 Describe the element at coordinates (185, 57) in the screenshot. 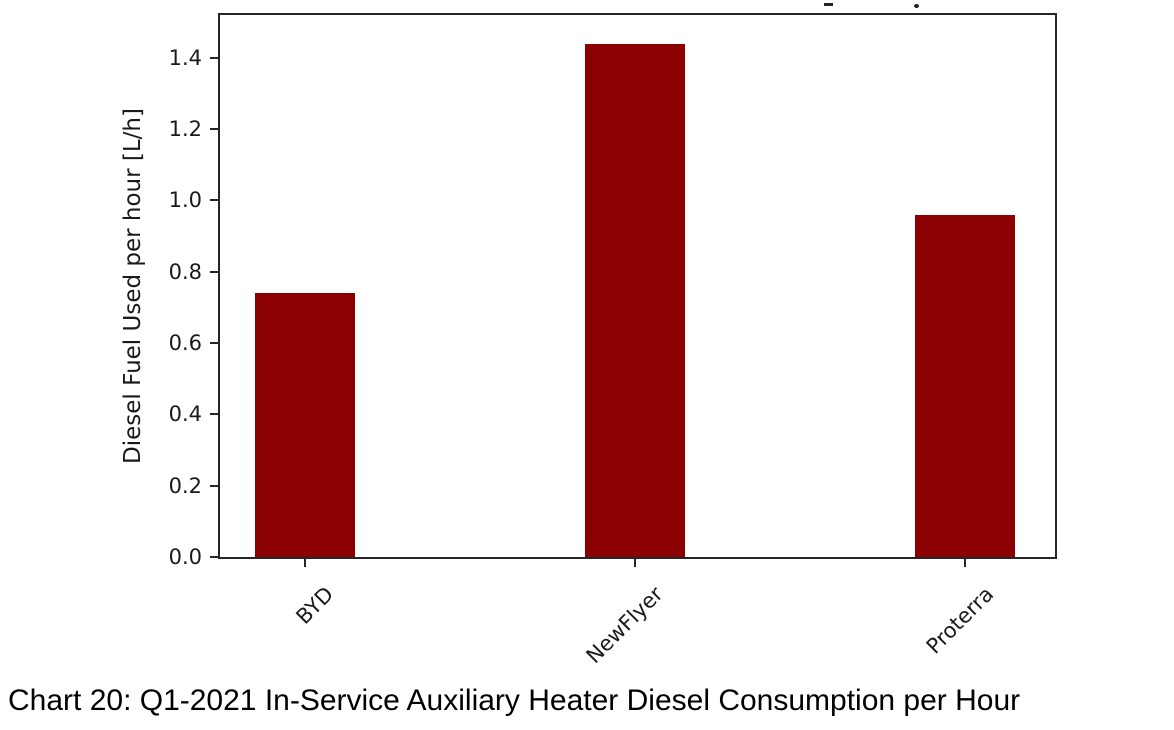

I see `y-tick-label: 1.4` at that location.